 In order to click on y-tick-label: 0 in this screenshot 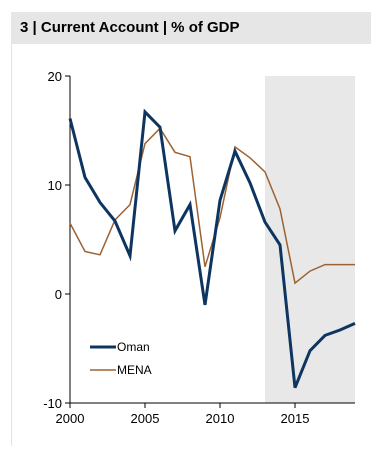, I will do `click(58, 294)`.